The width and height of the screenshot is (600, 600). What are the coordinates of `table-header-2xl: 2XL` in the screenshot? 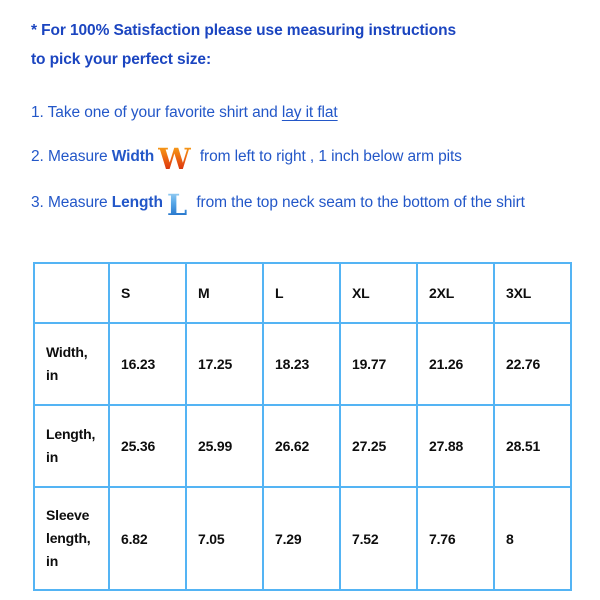 It's located at (455, 293).